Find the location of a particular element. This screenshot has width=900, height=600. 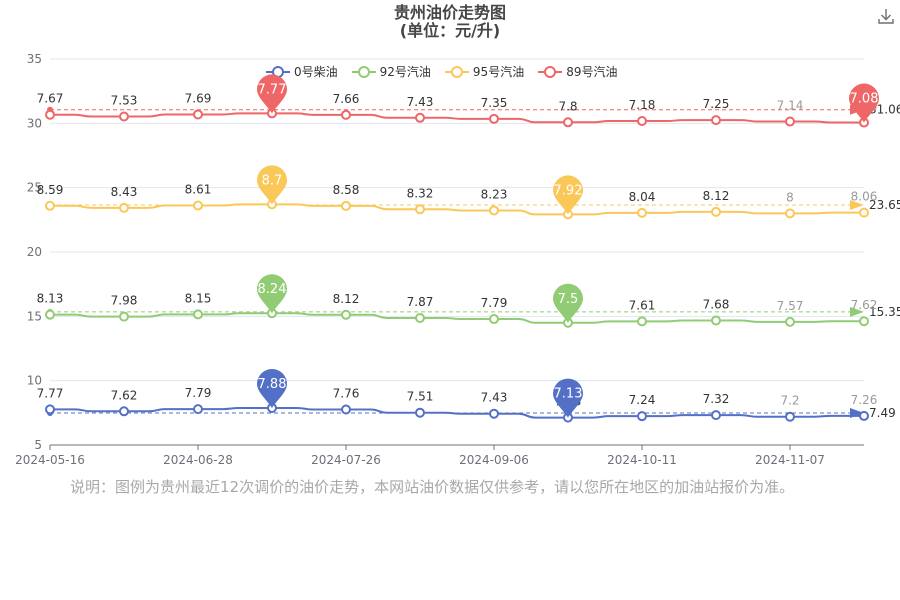

legend-label: 89号汽油 is located at coordinates (592, 72).